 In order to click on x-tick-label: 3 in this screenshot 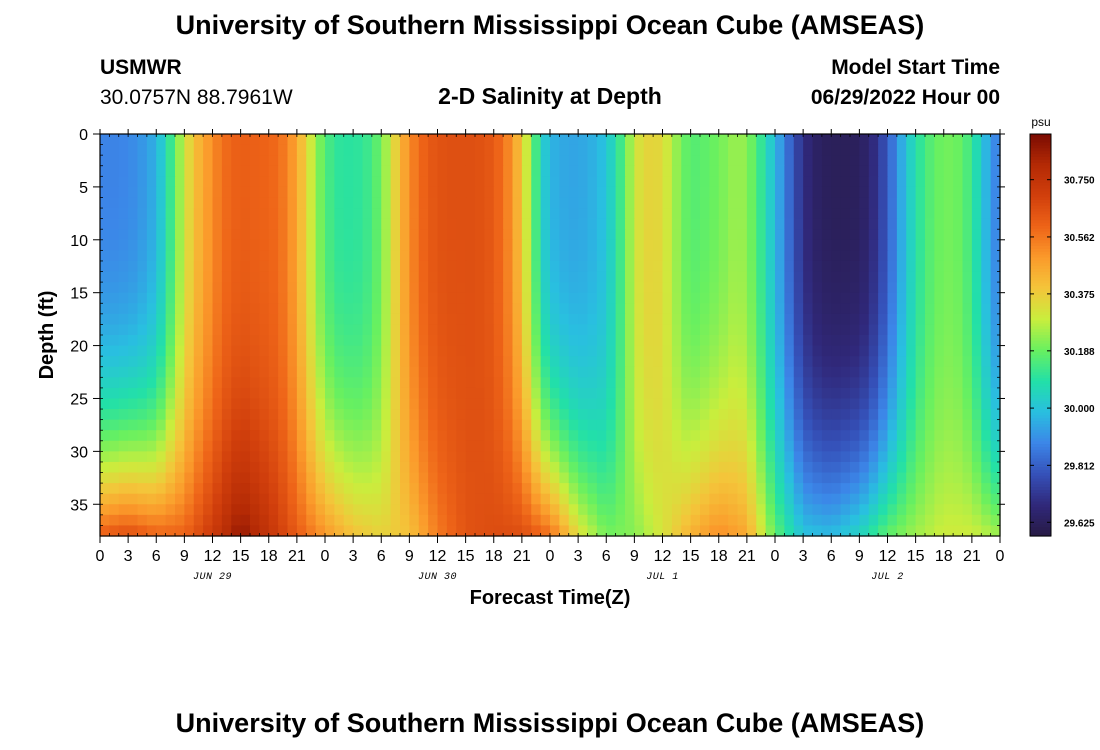, I will do `click(803, 556)`.